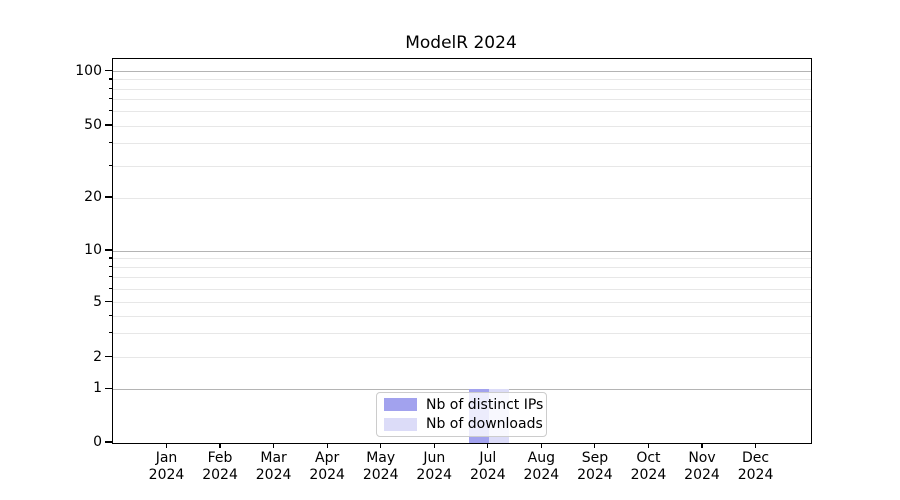  I want to click on x-tick-label-aug: Aug 2024, so click(541, 467).